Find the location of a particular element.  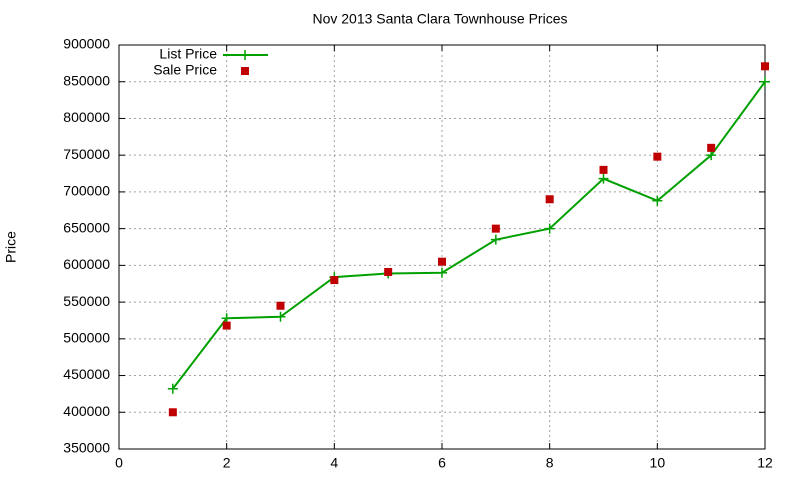

y-tick-label: 900000 is located at coordinates (86, 44).